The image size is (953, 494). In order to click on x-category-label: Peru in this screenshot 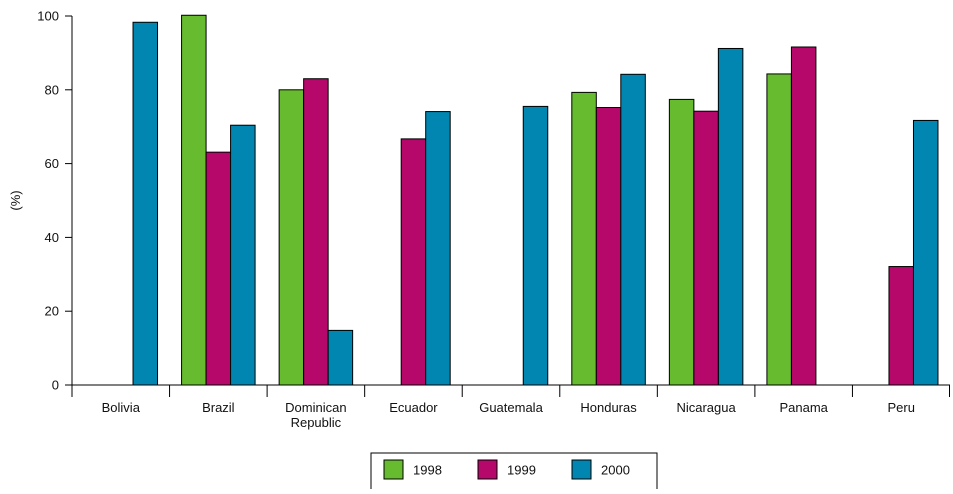, I will do `click(900, 407)`.